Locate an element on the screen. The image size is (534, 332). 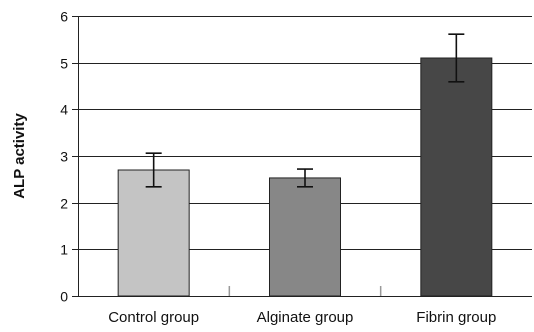
y-axis-label: ALP activity is located at coordinates (19, 156).